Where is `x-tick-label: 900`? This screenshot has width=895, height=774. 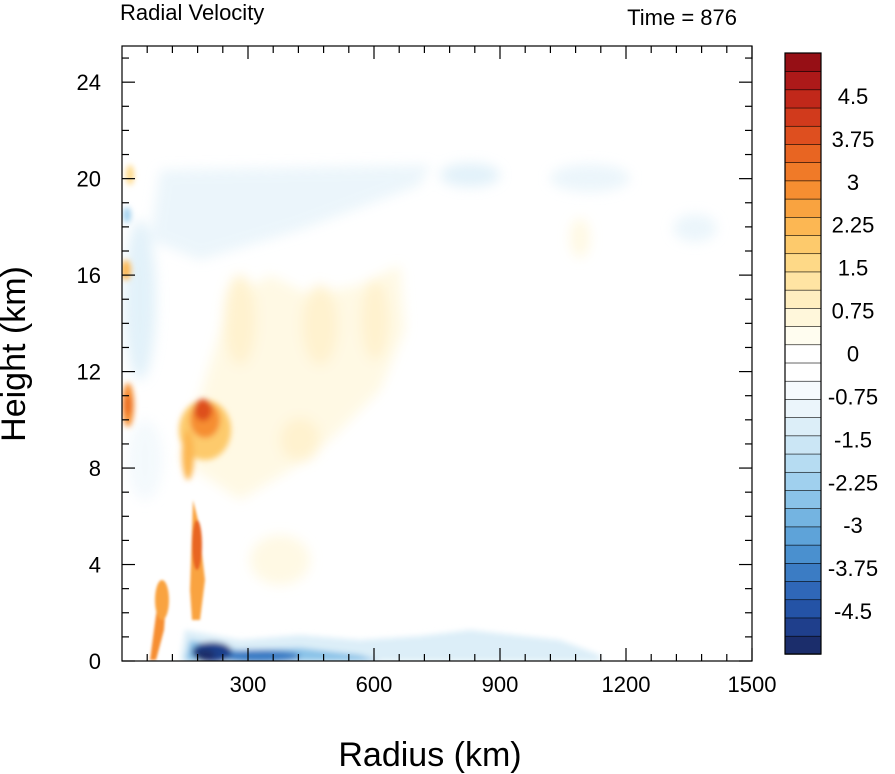
x-tick-label: 900 is located at coordinates (500, 684).